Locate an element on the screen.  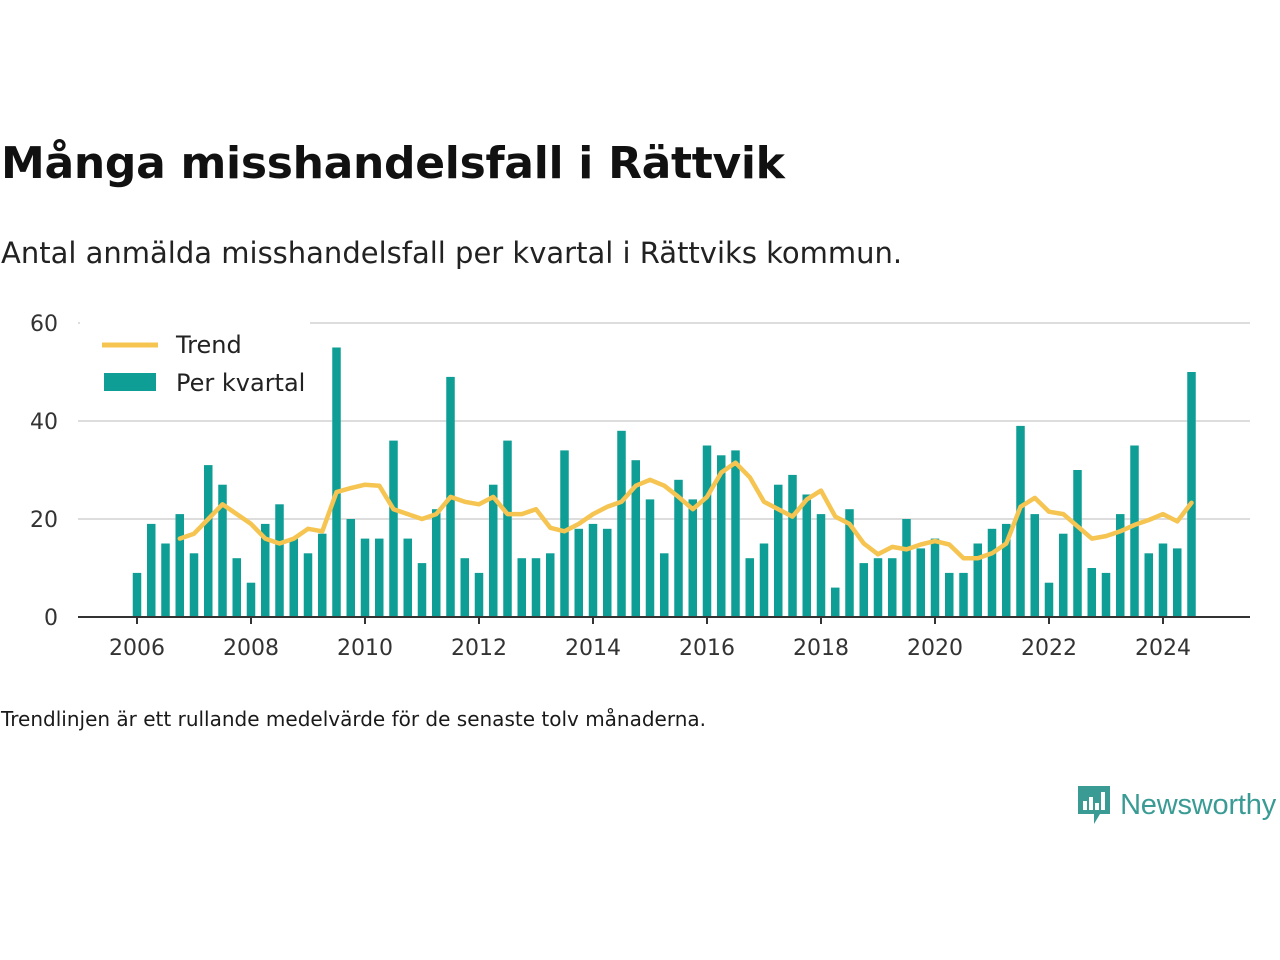
x-tick-label: 2020 is located at coordinates (935, 648).